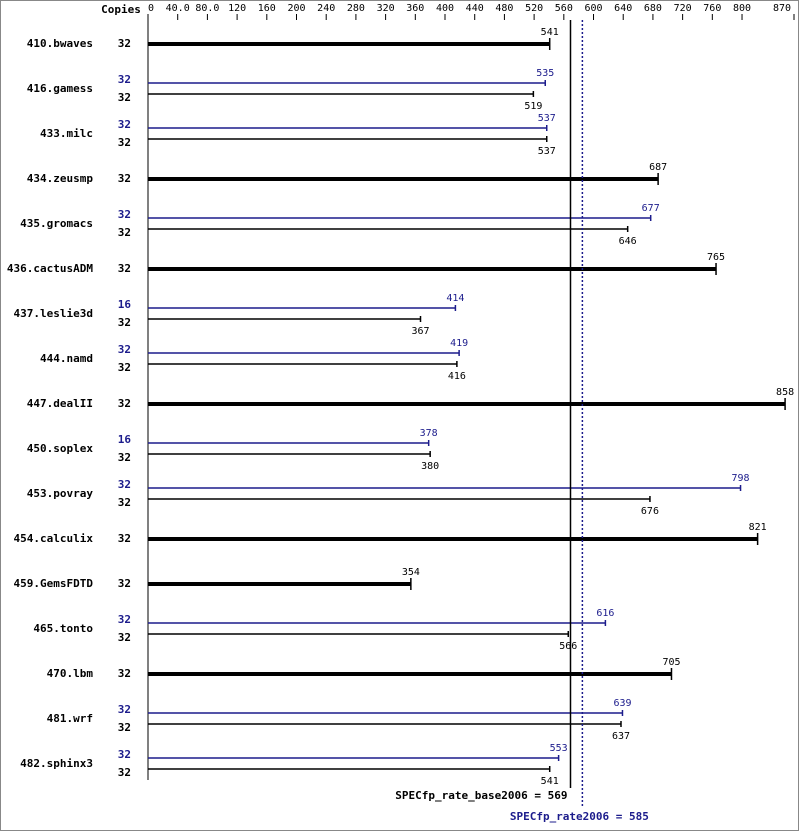 The image size is (799, 831). What do you see at coordinates (415, 8) in the screenshot?
I see `x-tick-label: 360` at bounding box center [415, 8].